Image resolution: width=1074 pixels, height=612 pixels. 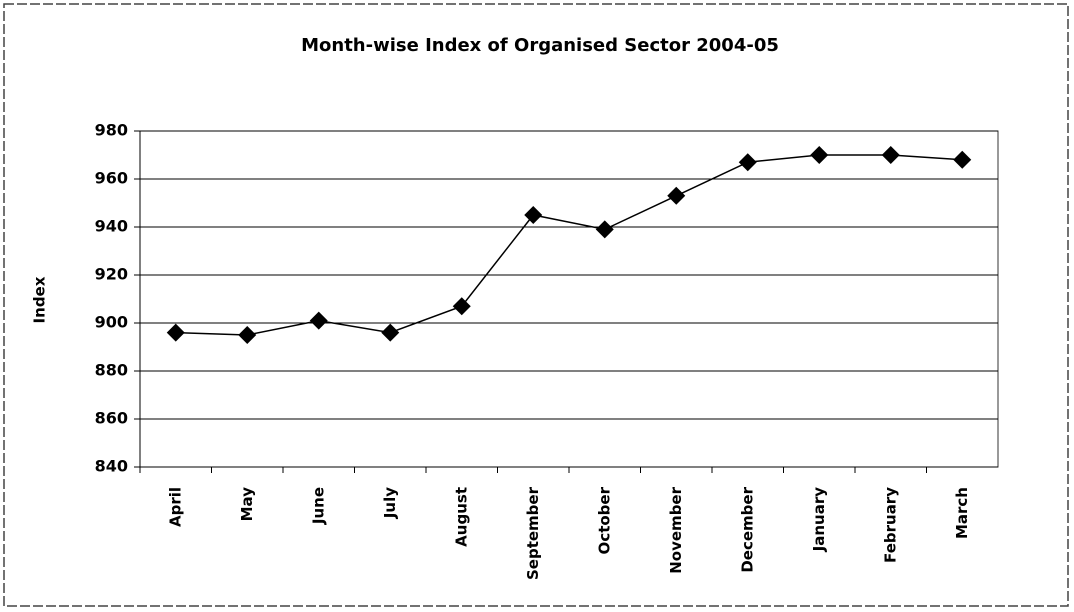 What do you see at coordinates (247, 504) in the screenshot?
I see `x-tick-label: May` at bounding box center [247, 504].